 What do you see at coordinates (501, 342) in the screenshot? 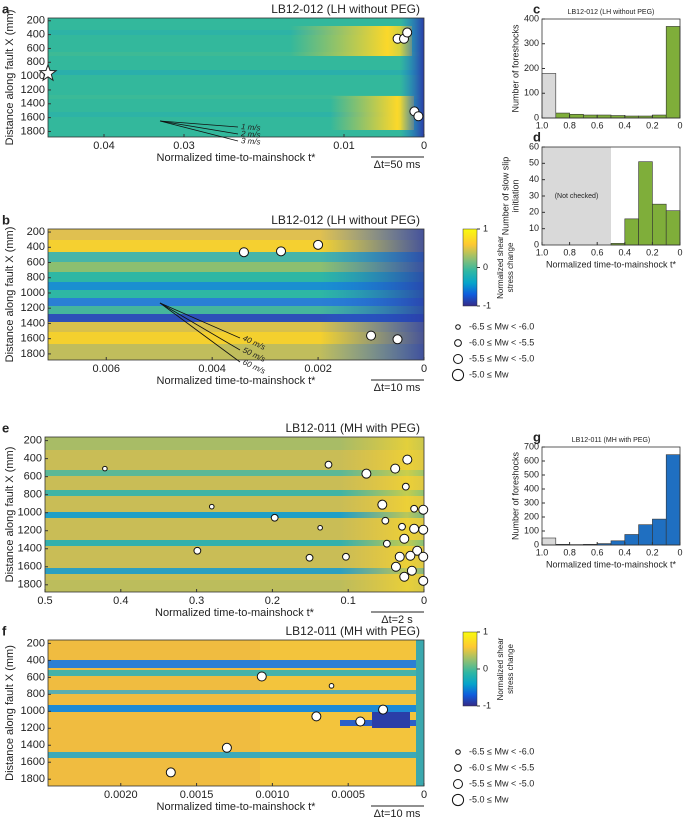
I see `legend-label: -6.0 ≤ Mw < -5.5` at bounding box center [501, 342].